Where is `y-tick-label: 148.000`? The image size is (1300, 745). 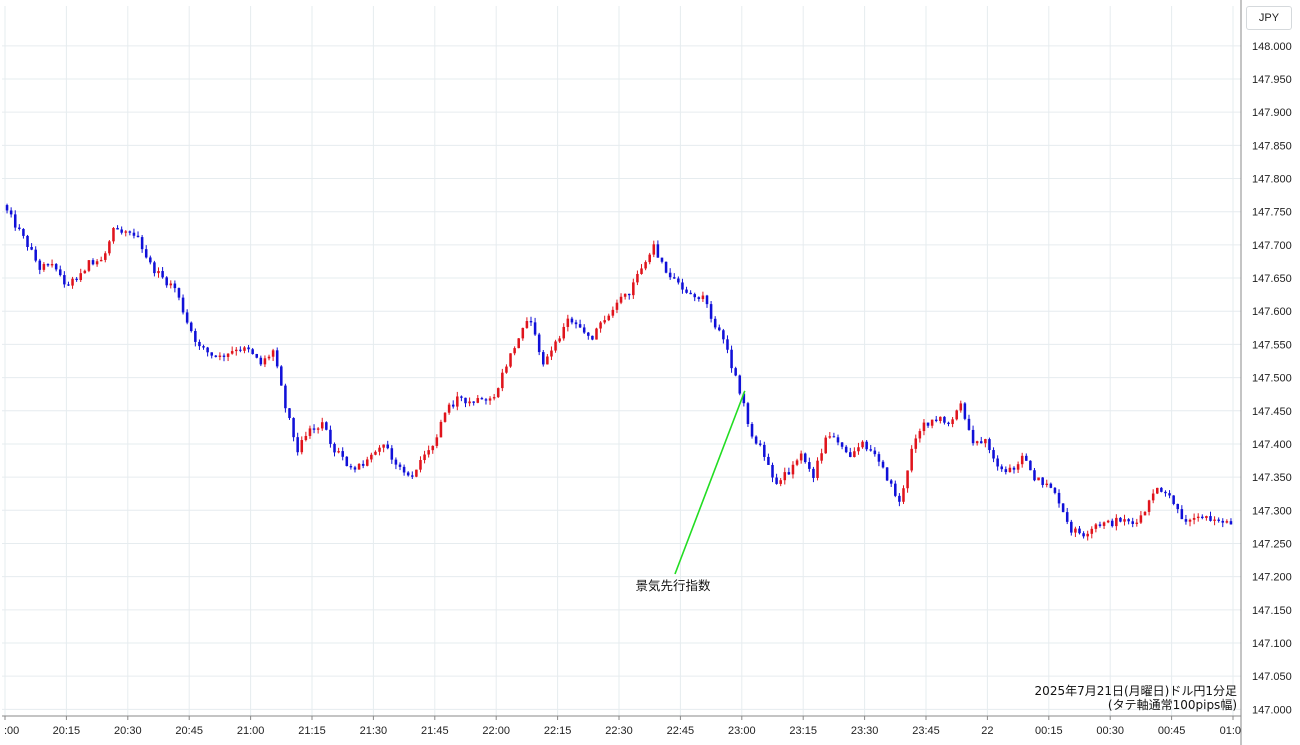
y-tick-label: 148.000 is located at coordinates (1272, 47).